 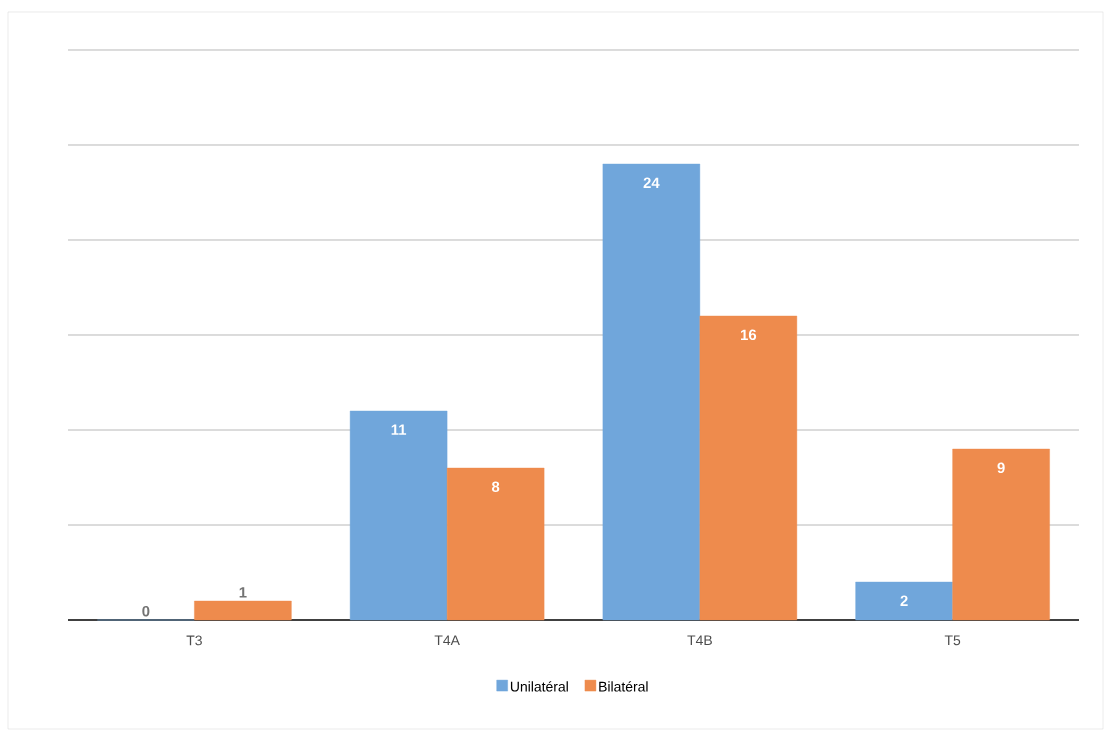 I want to click on data-label: 8, so click(x=495, y=487).